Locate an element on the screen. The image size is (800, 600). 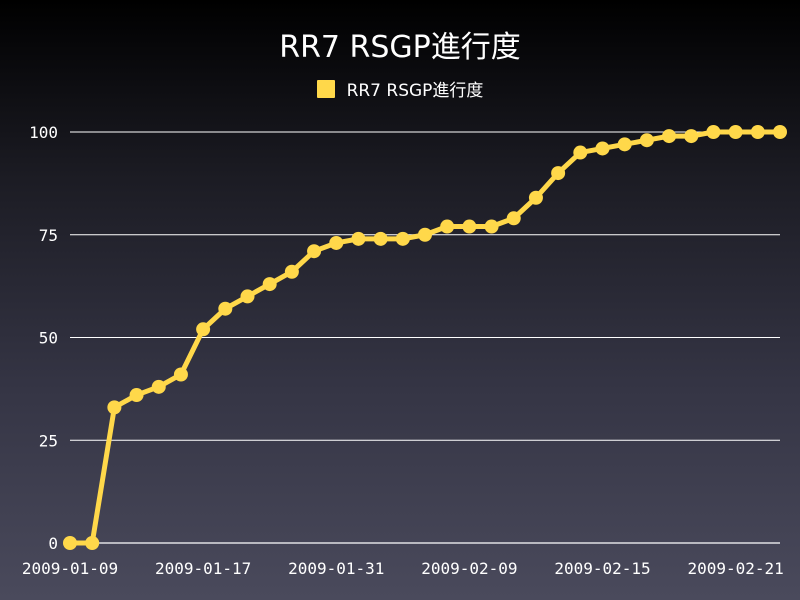
y-tick-label: 0 is located at coordinates (53, 543).